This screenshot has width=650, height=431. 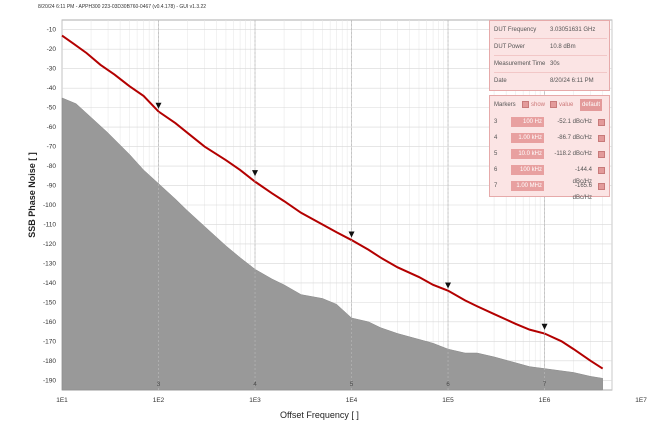 I want to click on y-tick-label: -110, so click(x=49, y=224).